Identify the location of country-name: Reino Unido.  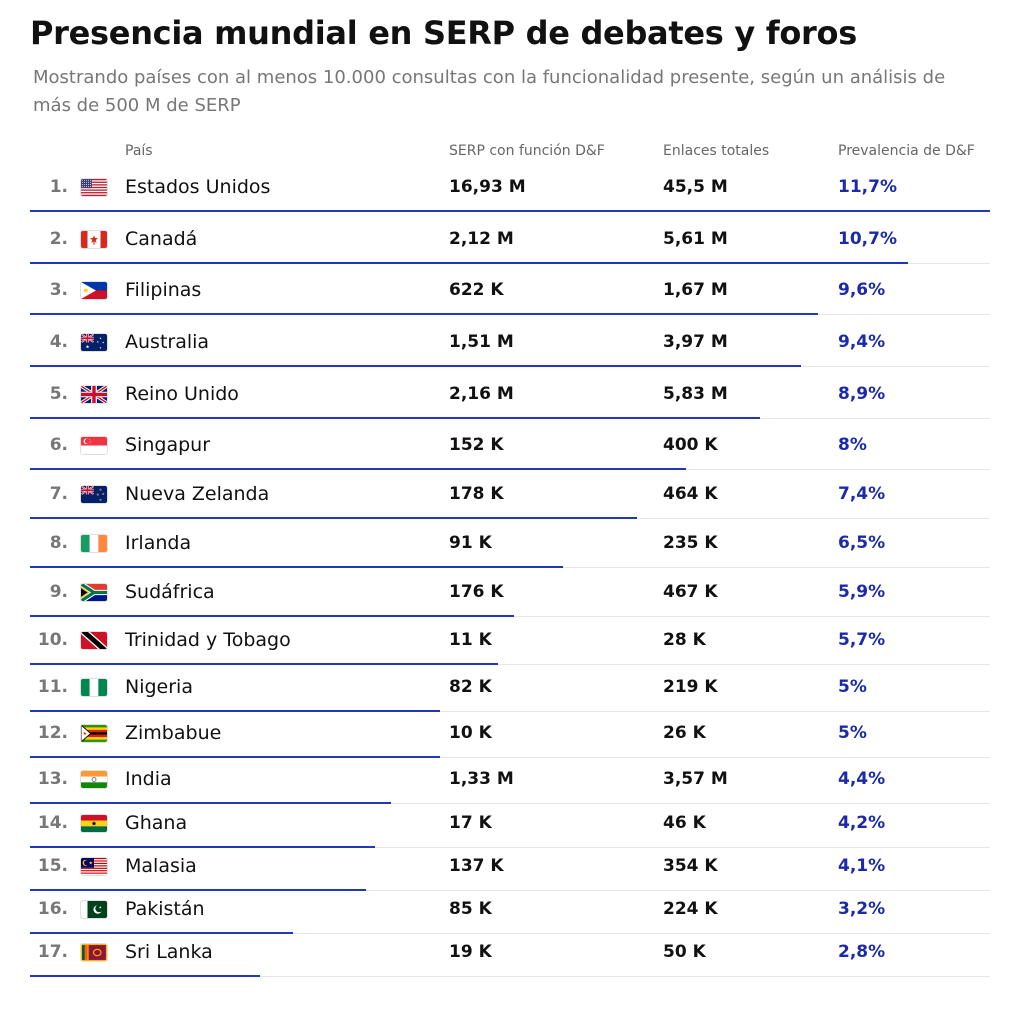
(182, 394).